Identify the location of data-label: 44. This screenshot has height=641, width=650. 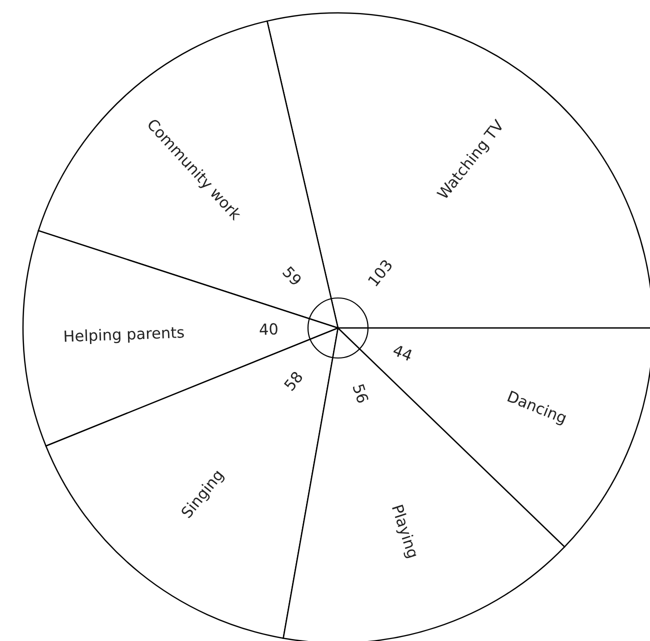
(403, 353).